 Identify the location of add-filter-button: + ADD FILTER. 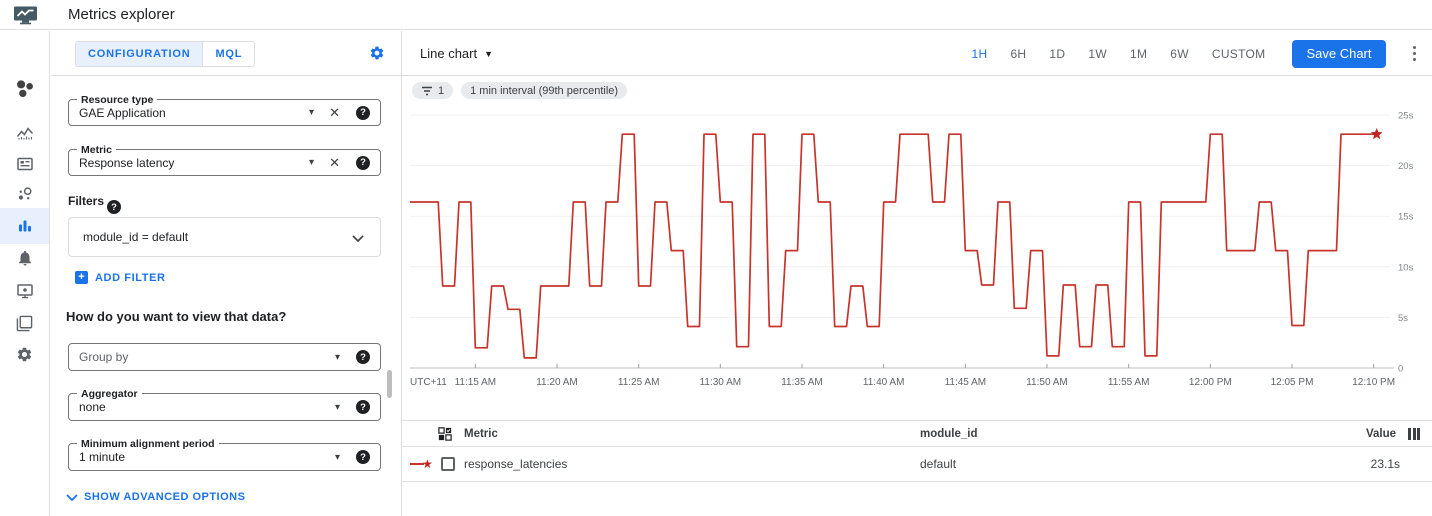
(120, 277).